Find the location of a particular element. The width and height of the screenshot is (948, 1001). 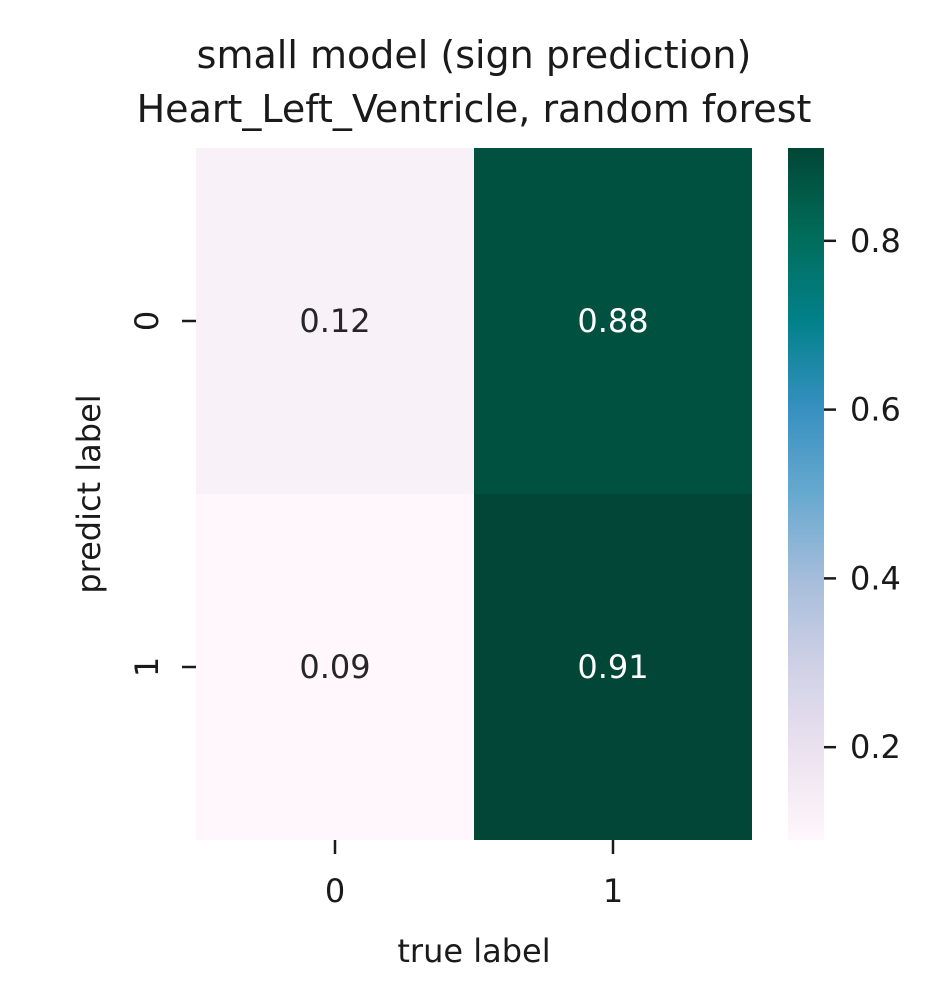

y-axis-label: predict label is located at coordinates (89, 493).